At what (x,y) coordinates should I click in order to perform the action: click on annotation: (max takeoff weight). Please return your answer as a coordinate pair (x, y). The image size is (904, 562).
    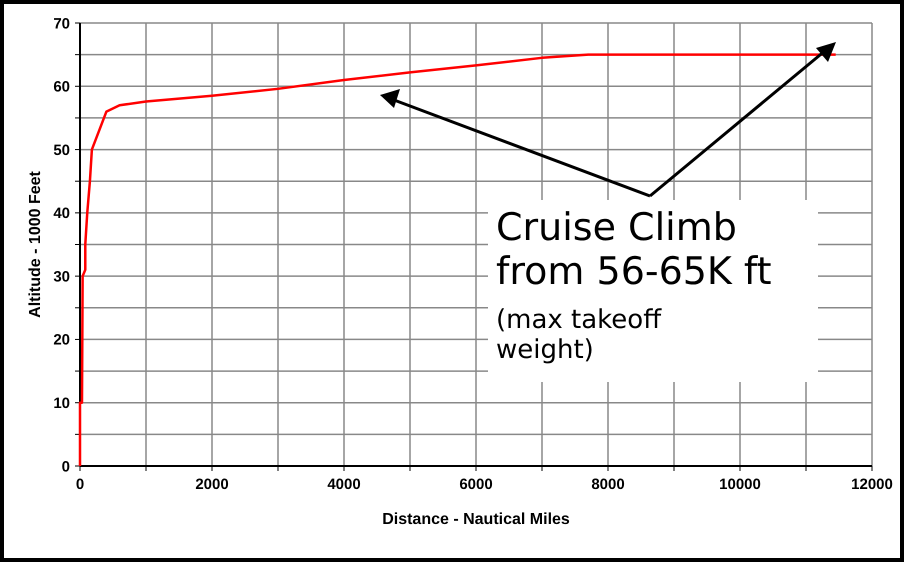
    Looking at the image, I should click on (579, 335).